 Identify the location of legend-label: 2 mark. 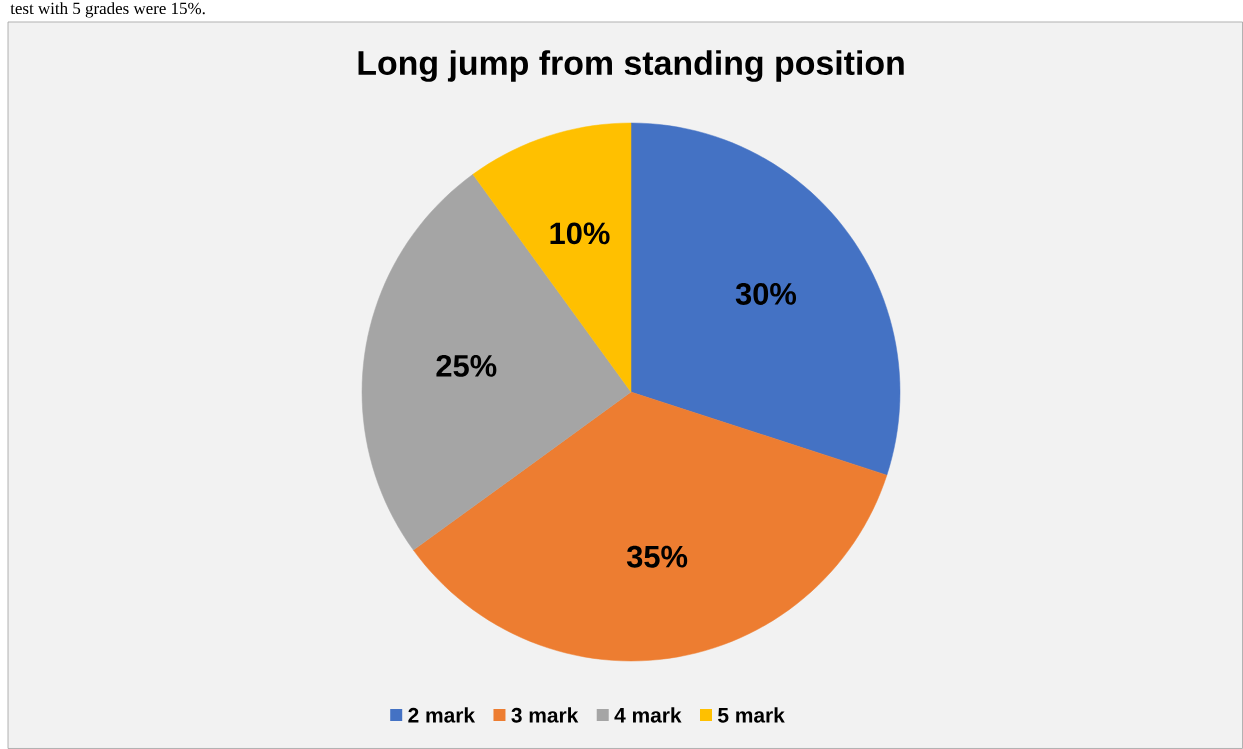
(442, 715).